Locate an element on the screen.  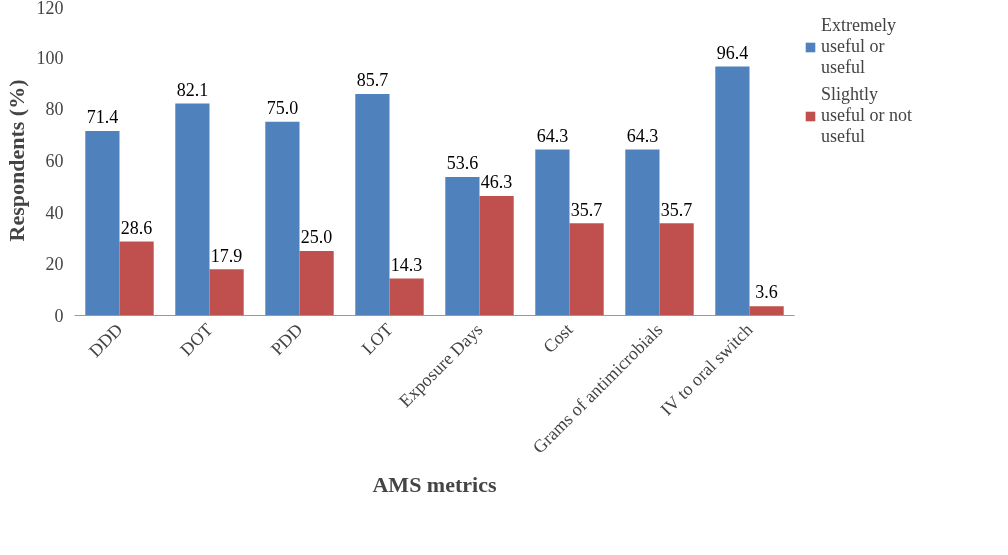
data-label: 17.9 is located at coordinates (226, 255).